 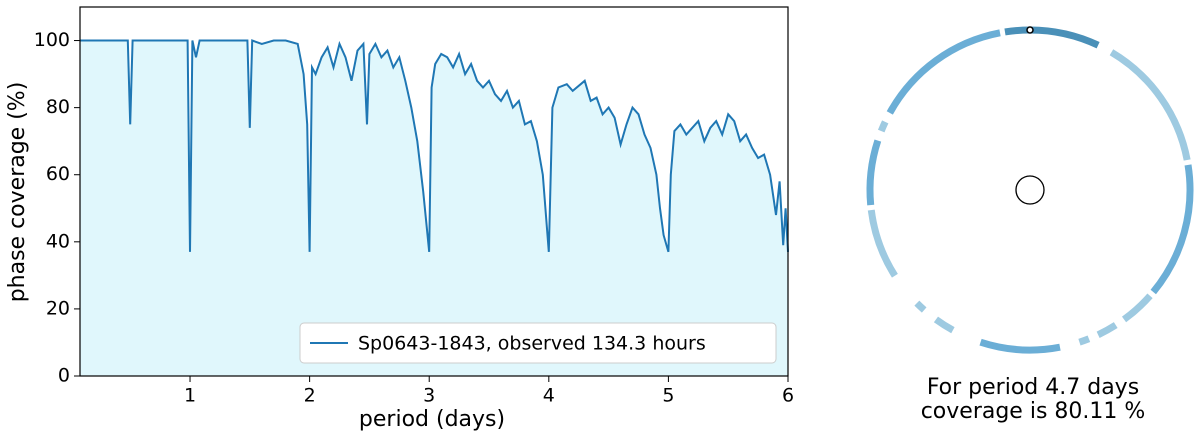 What do you see at coordinates (1033, 411) in the screenshot?
I see `caption-line: coverage is 80.11 %` at bounding box center [1033, 411].